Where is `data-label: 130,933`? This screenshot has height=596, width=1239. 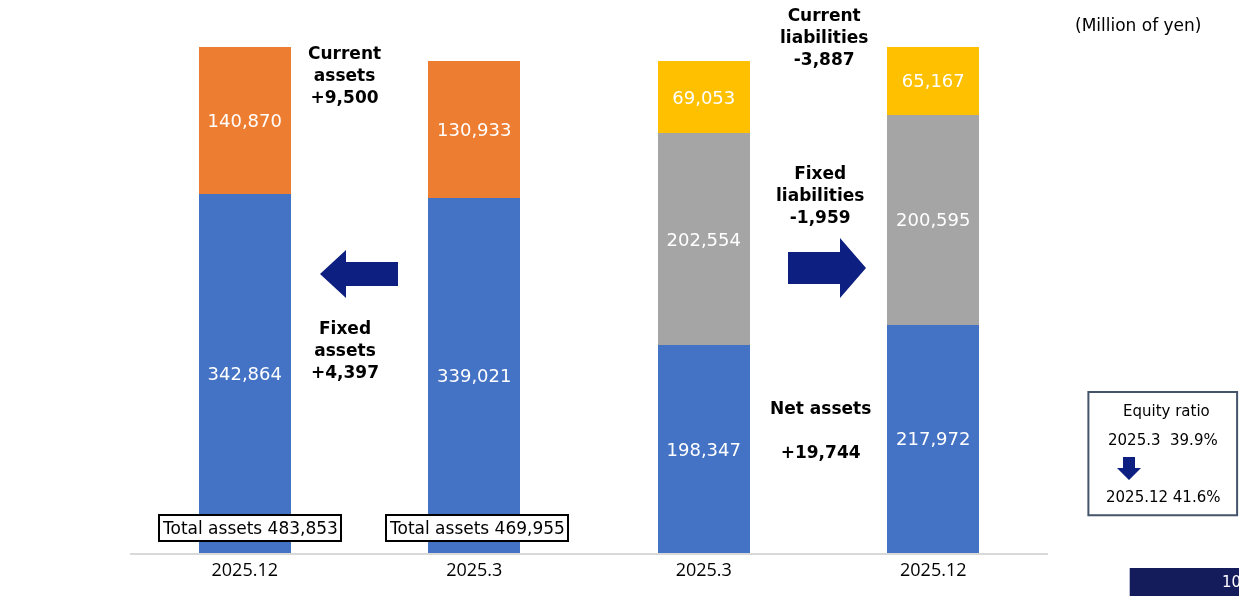
data-label: 130,933 is located at coordinates (474, 130).